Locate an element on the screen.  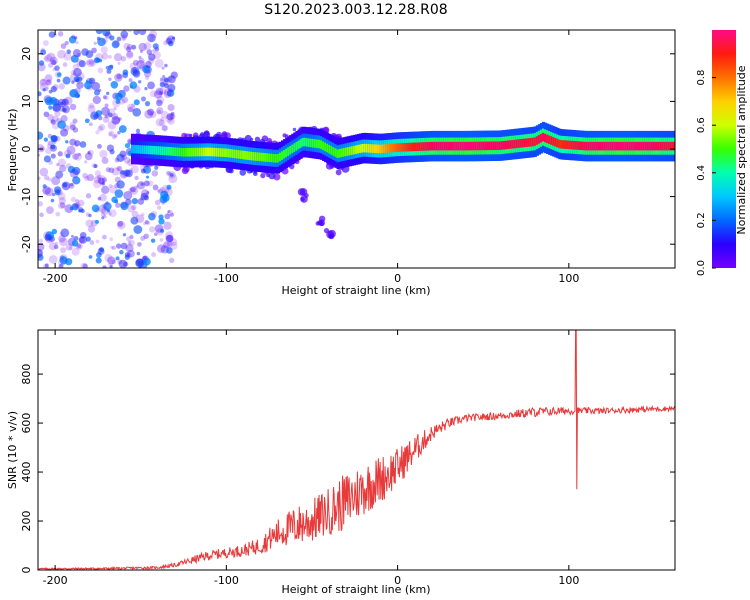
snr-xtick-label: -200 is located at coordinates (55, 580).